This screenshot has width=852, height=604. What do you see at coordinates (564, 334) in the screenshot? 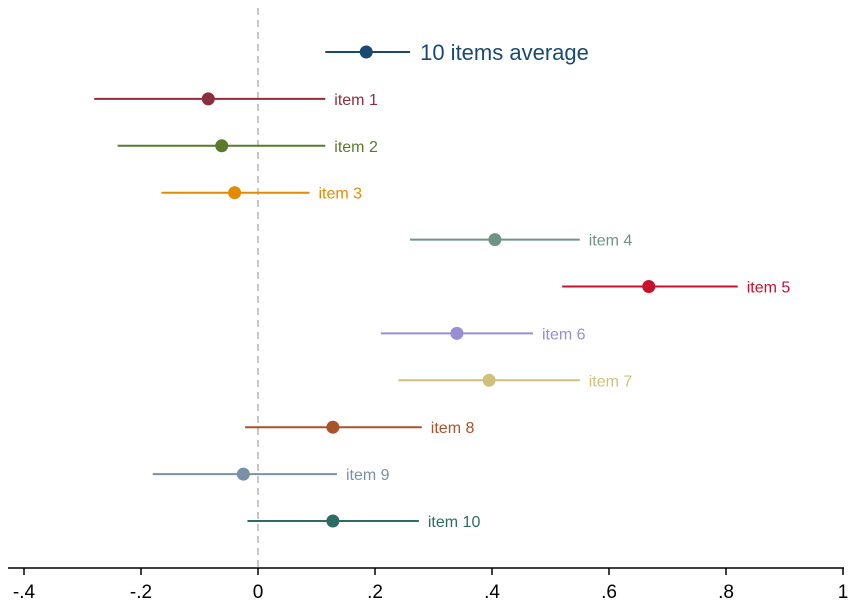
I see `series-label: item 6` at bounding box center [564, 334].